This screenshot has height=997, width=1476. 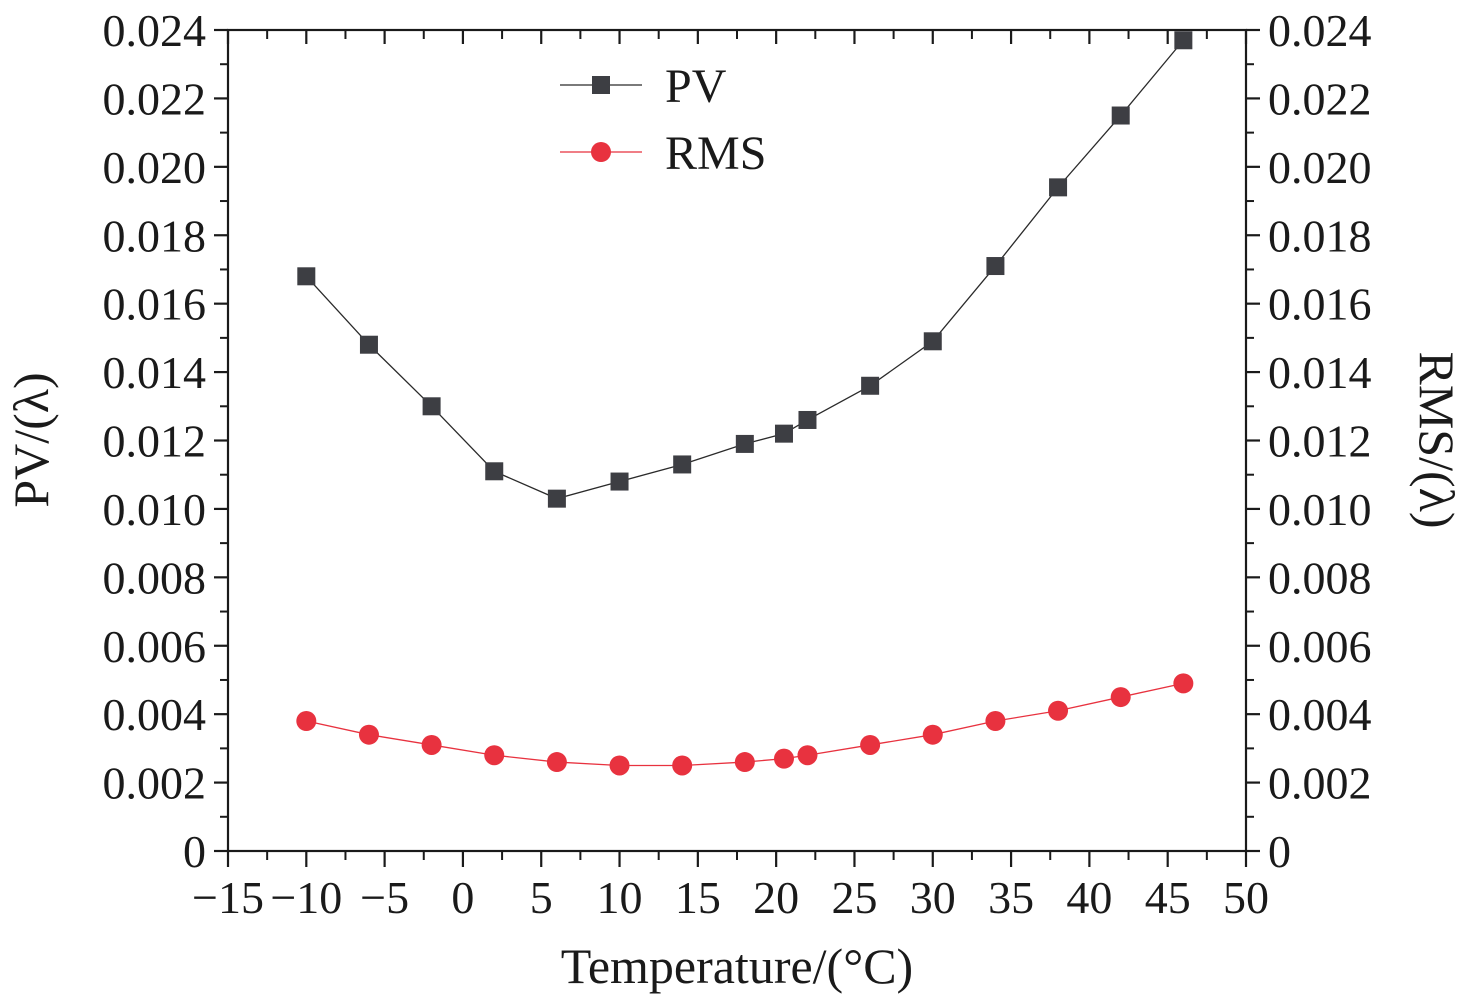 I want to click on y-tick-label-right: 0, so click(x=1279, y=851).